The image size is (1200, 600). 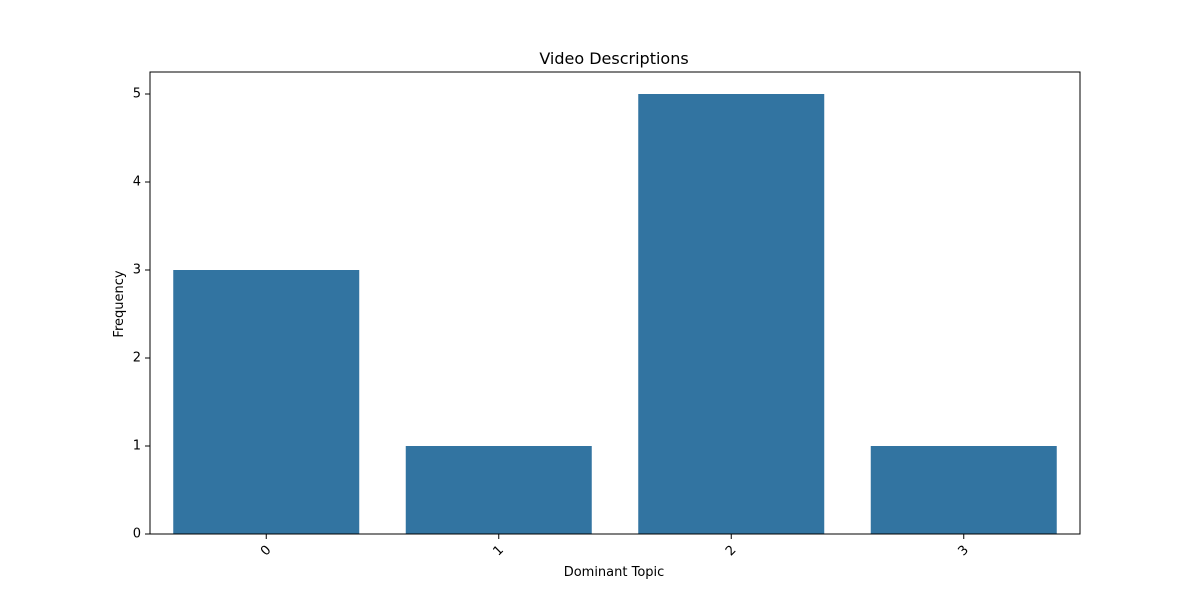 I want to click on chart-title: Video Descriptions, so click(x=613, y=58).